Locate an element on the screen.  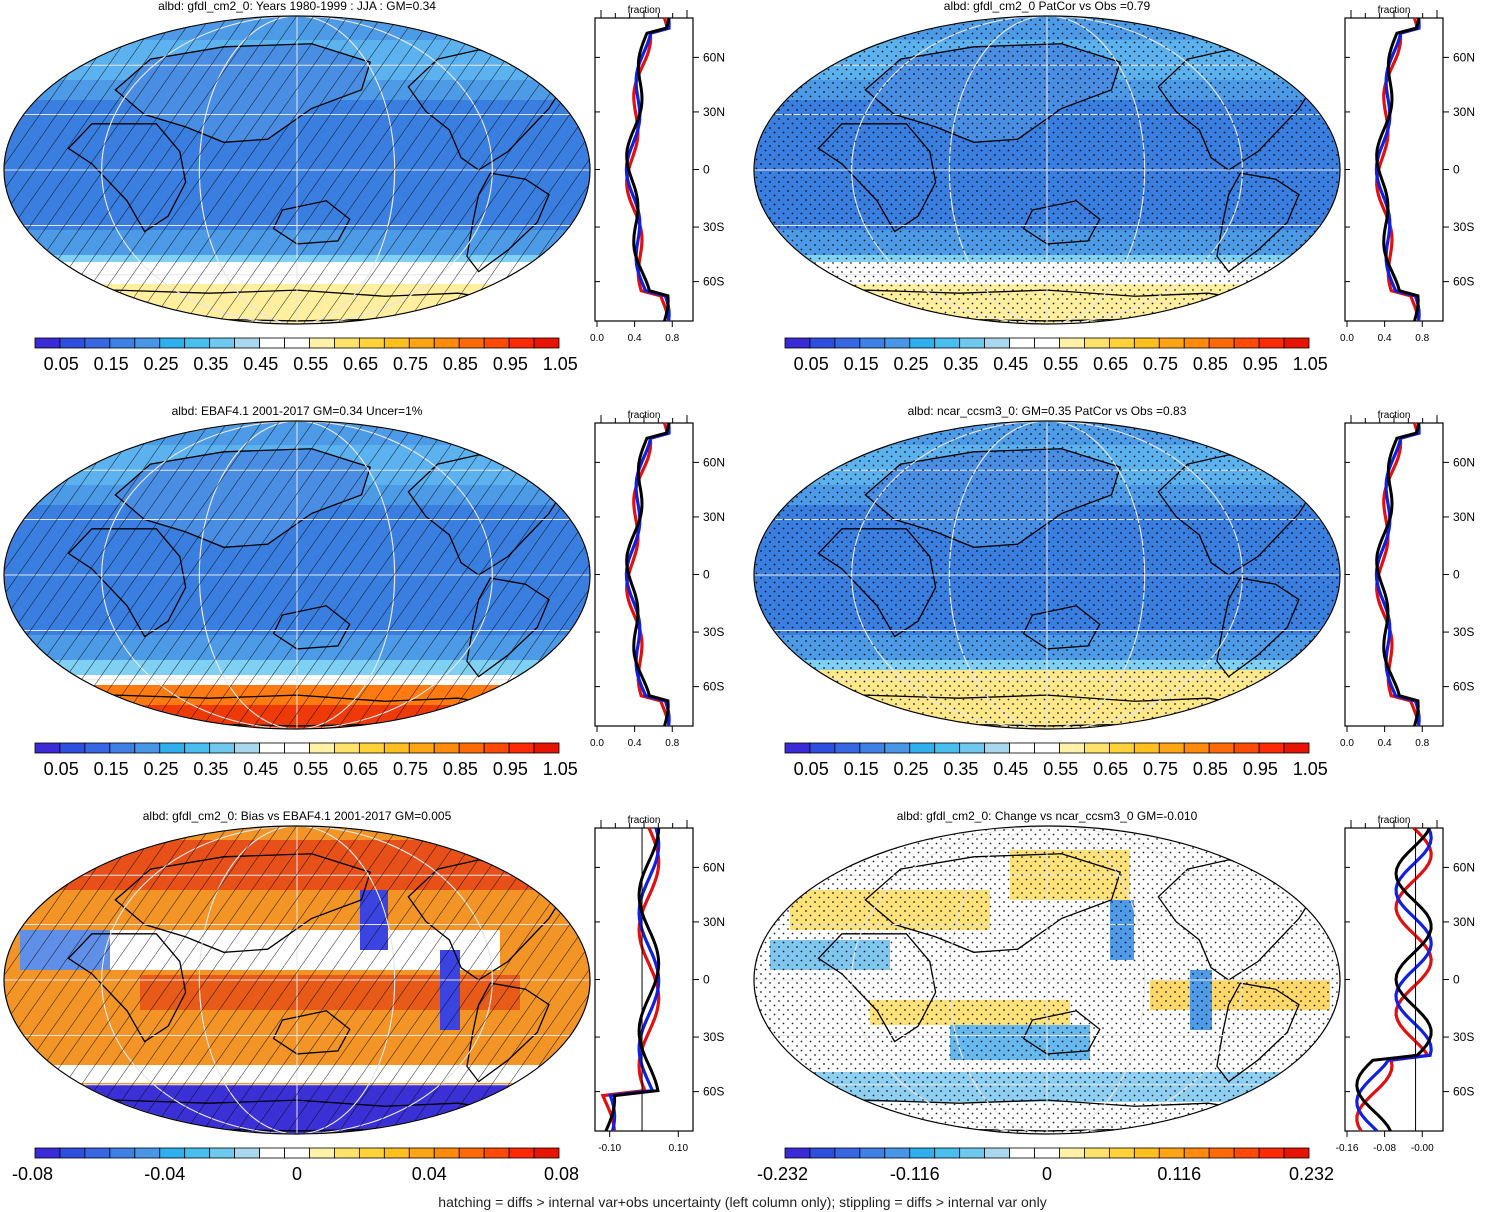
world-map is located at coordinates (297, 170).